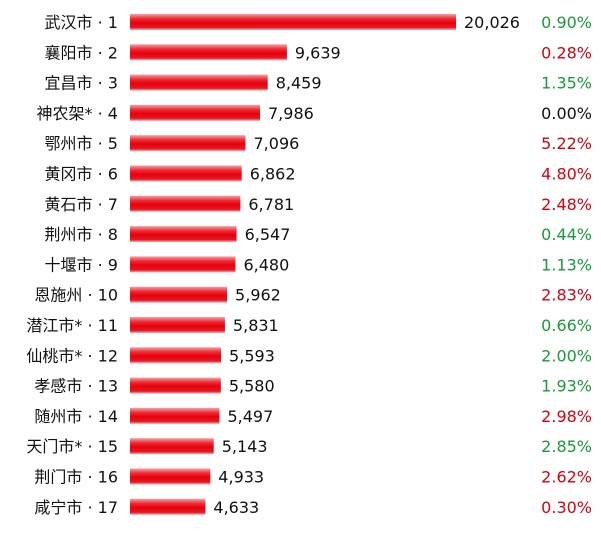 Image resolution: width=601 pixels, height=545 pixels. What do you see at coordinates (277, 143) in the screenshot?
I see `value-label-5: 7,096` at bounding box center [277, 143].